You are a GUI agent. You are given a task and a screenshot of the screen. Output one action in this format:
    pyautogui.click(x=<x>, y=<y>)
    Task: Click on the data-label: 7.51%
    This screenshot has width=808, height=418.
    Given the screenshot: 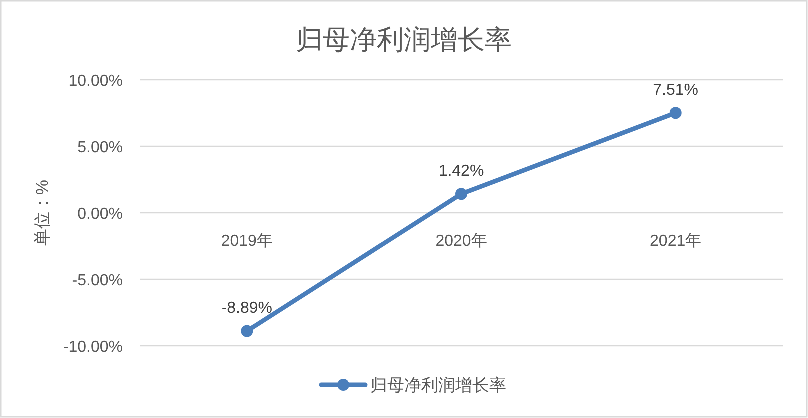 What is the action you would take?
    pyautogui.click(x=676, y=91)
    